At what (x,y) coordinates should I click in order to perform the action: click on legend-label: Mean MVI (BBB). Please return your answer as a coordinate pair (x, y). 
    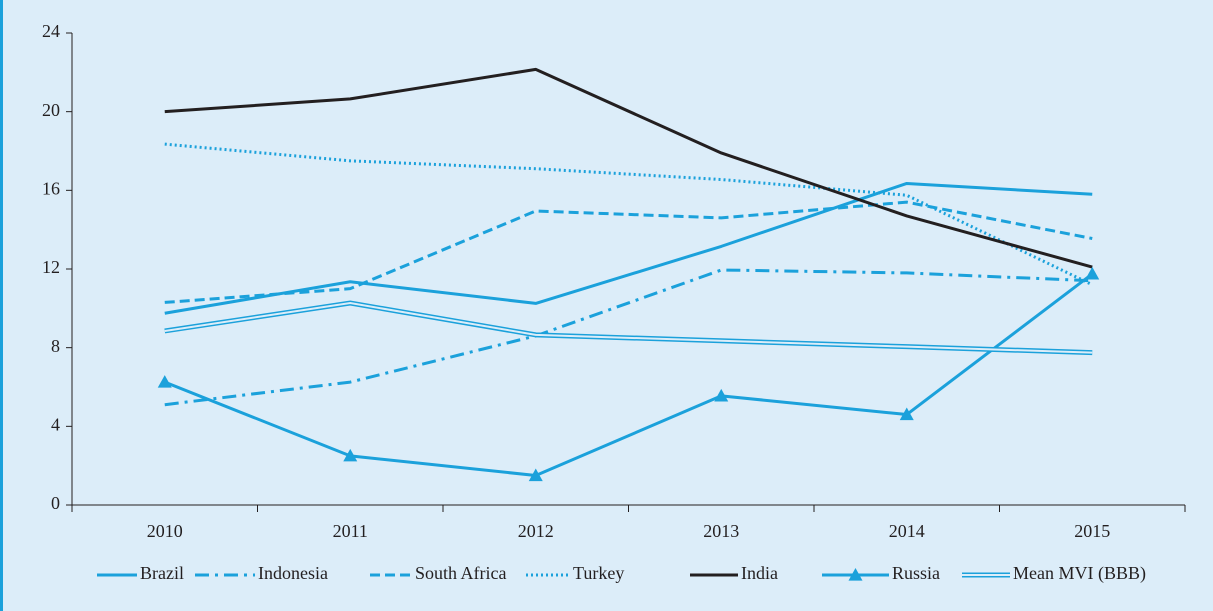
    Looking at the image, I should click on (1079, 573).